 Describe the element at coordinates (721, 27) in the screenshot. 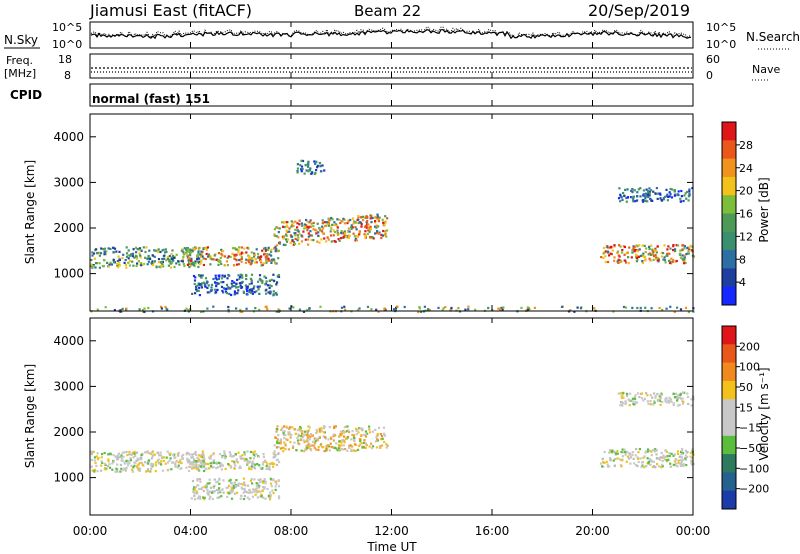

I see `nsearch-tick-high: 10^5` at that location.